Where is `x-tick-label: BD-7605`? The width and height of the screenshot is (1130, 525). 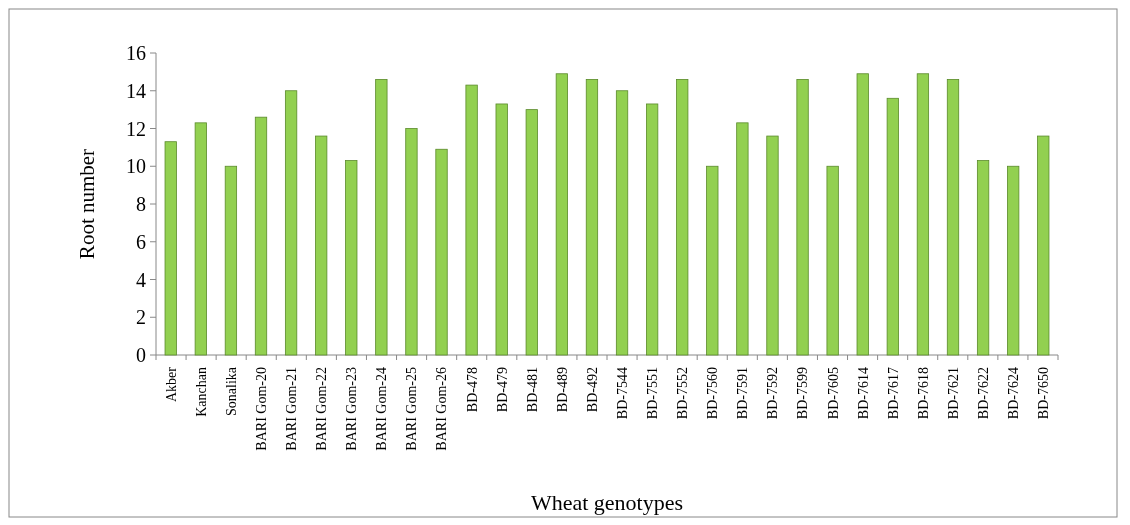
x-tick-label: BD-7605 is located at coordinates (833, 393).